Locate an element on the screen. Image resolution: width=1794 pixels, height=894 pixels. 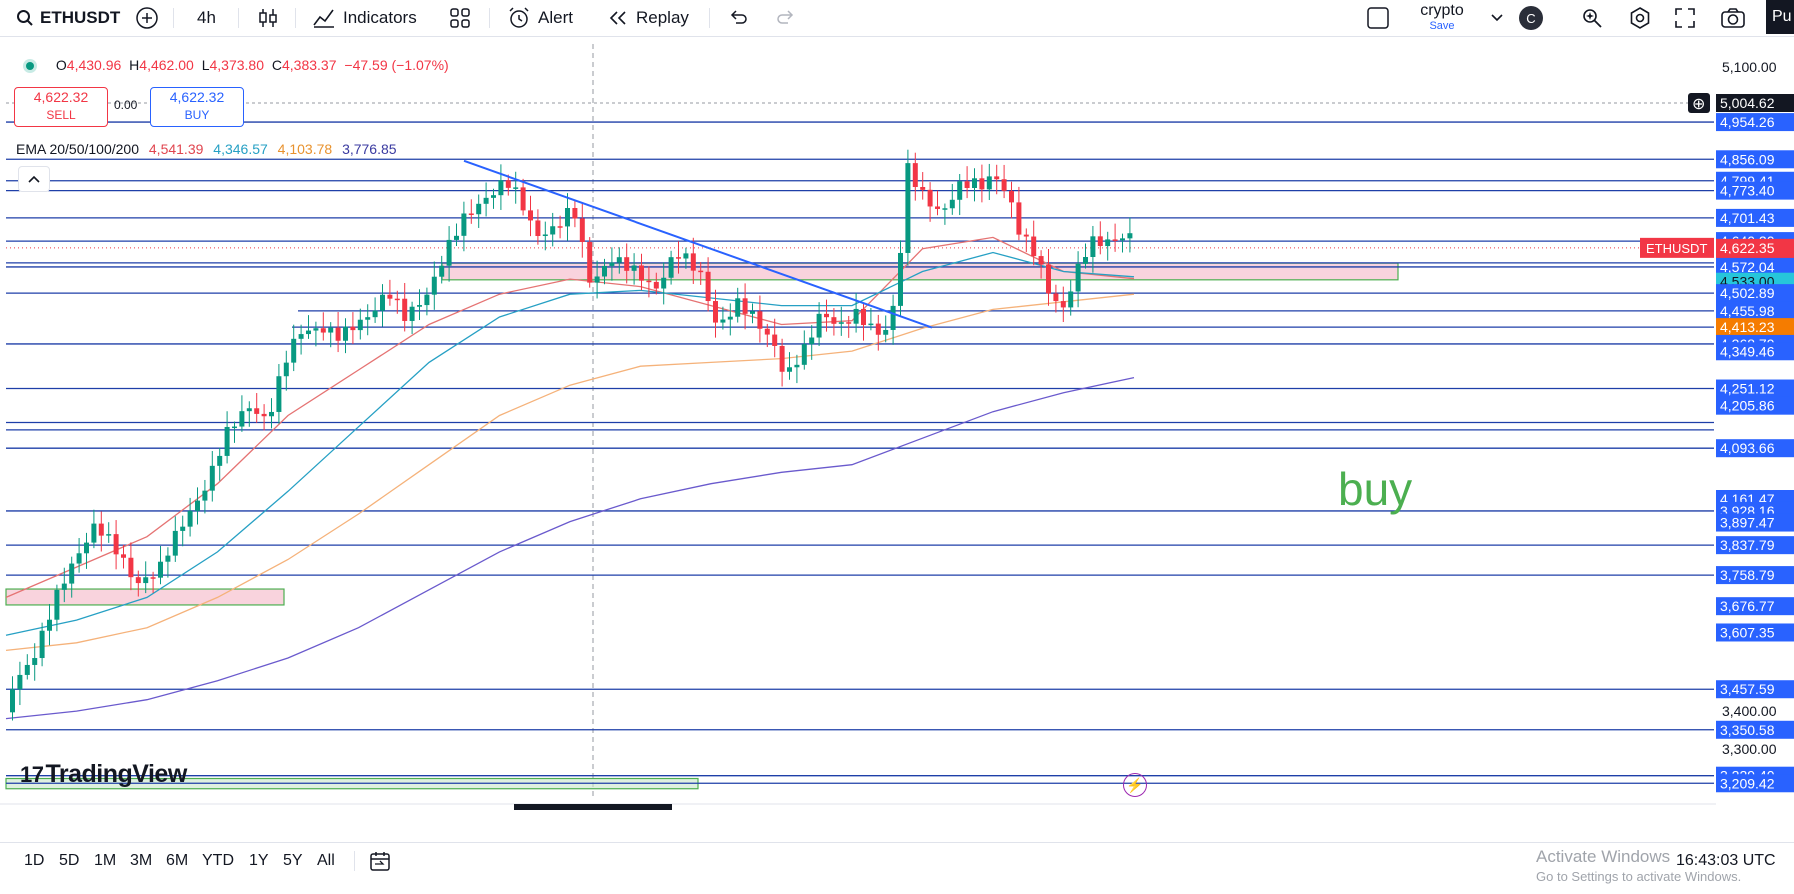
indicators-button: Indicators is located at coordinates (364, 18).